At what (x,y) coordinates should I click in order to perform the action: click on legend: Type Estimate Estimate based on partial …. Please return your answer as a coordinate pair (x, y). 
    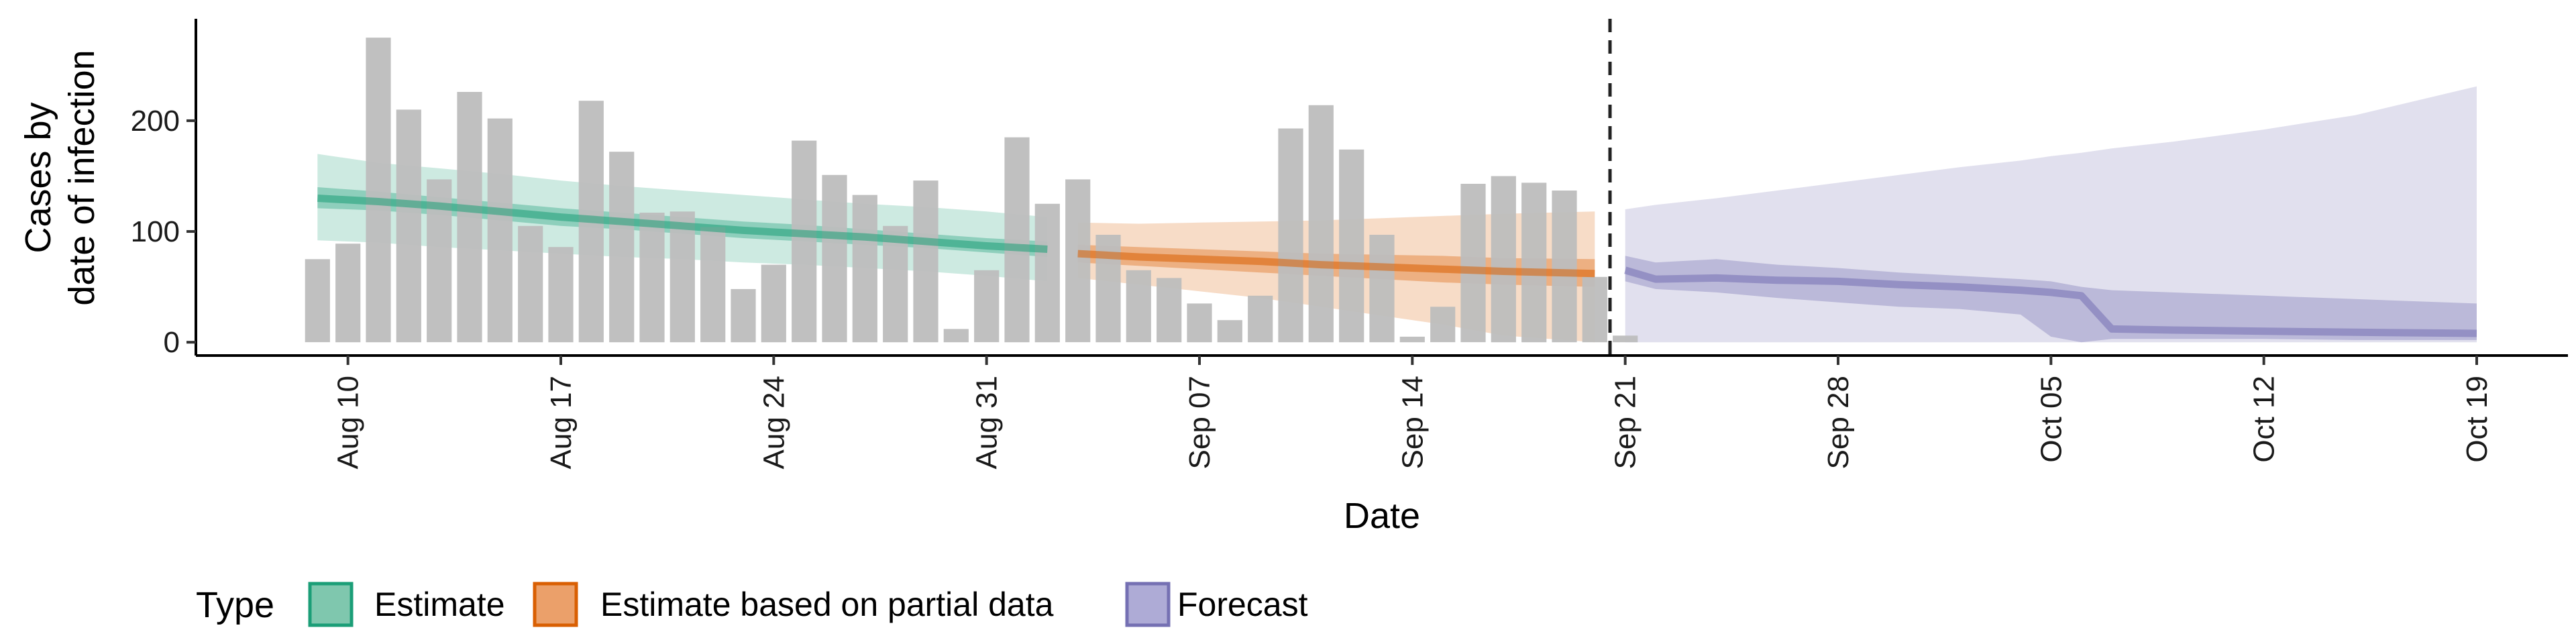
    Looking at the image, I should click on (752, 604).